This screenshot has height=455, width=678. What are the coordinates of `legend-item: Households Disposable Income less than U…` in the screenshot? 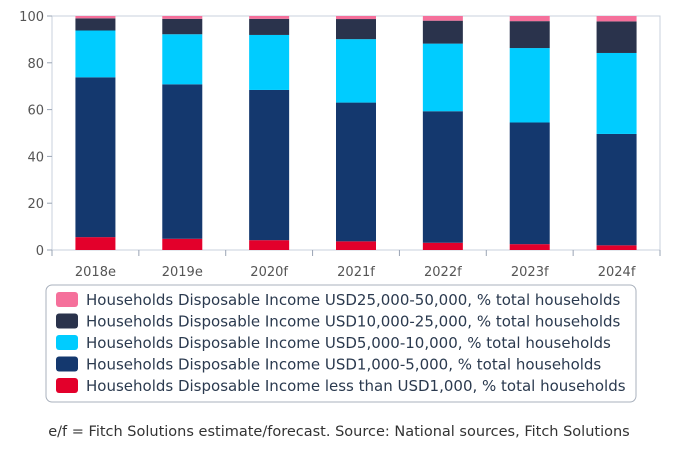 It's located at (341, 386).